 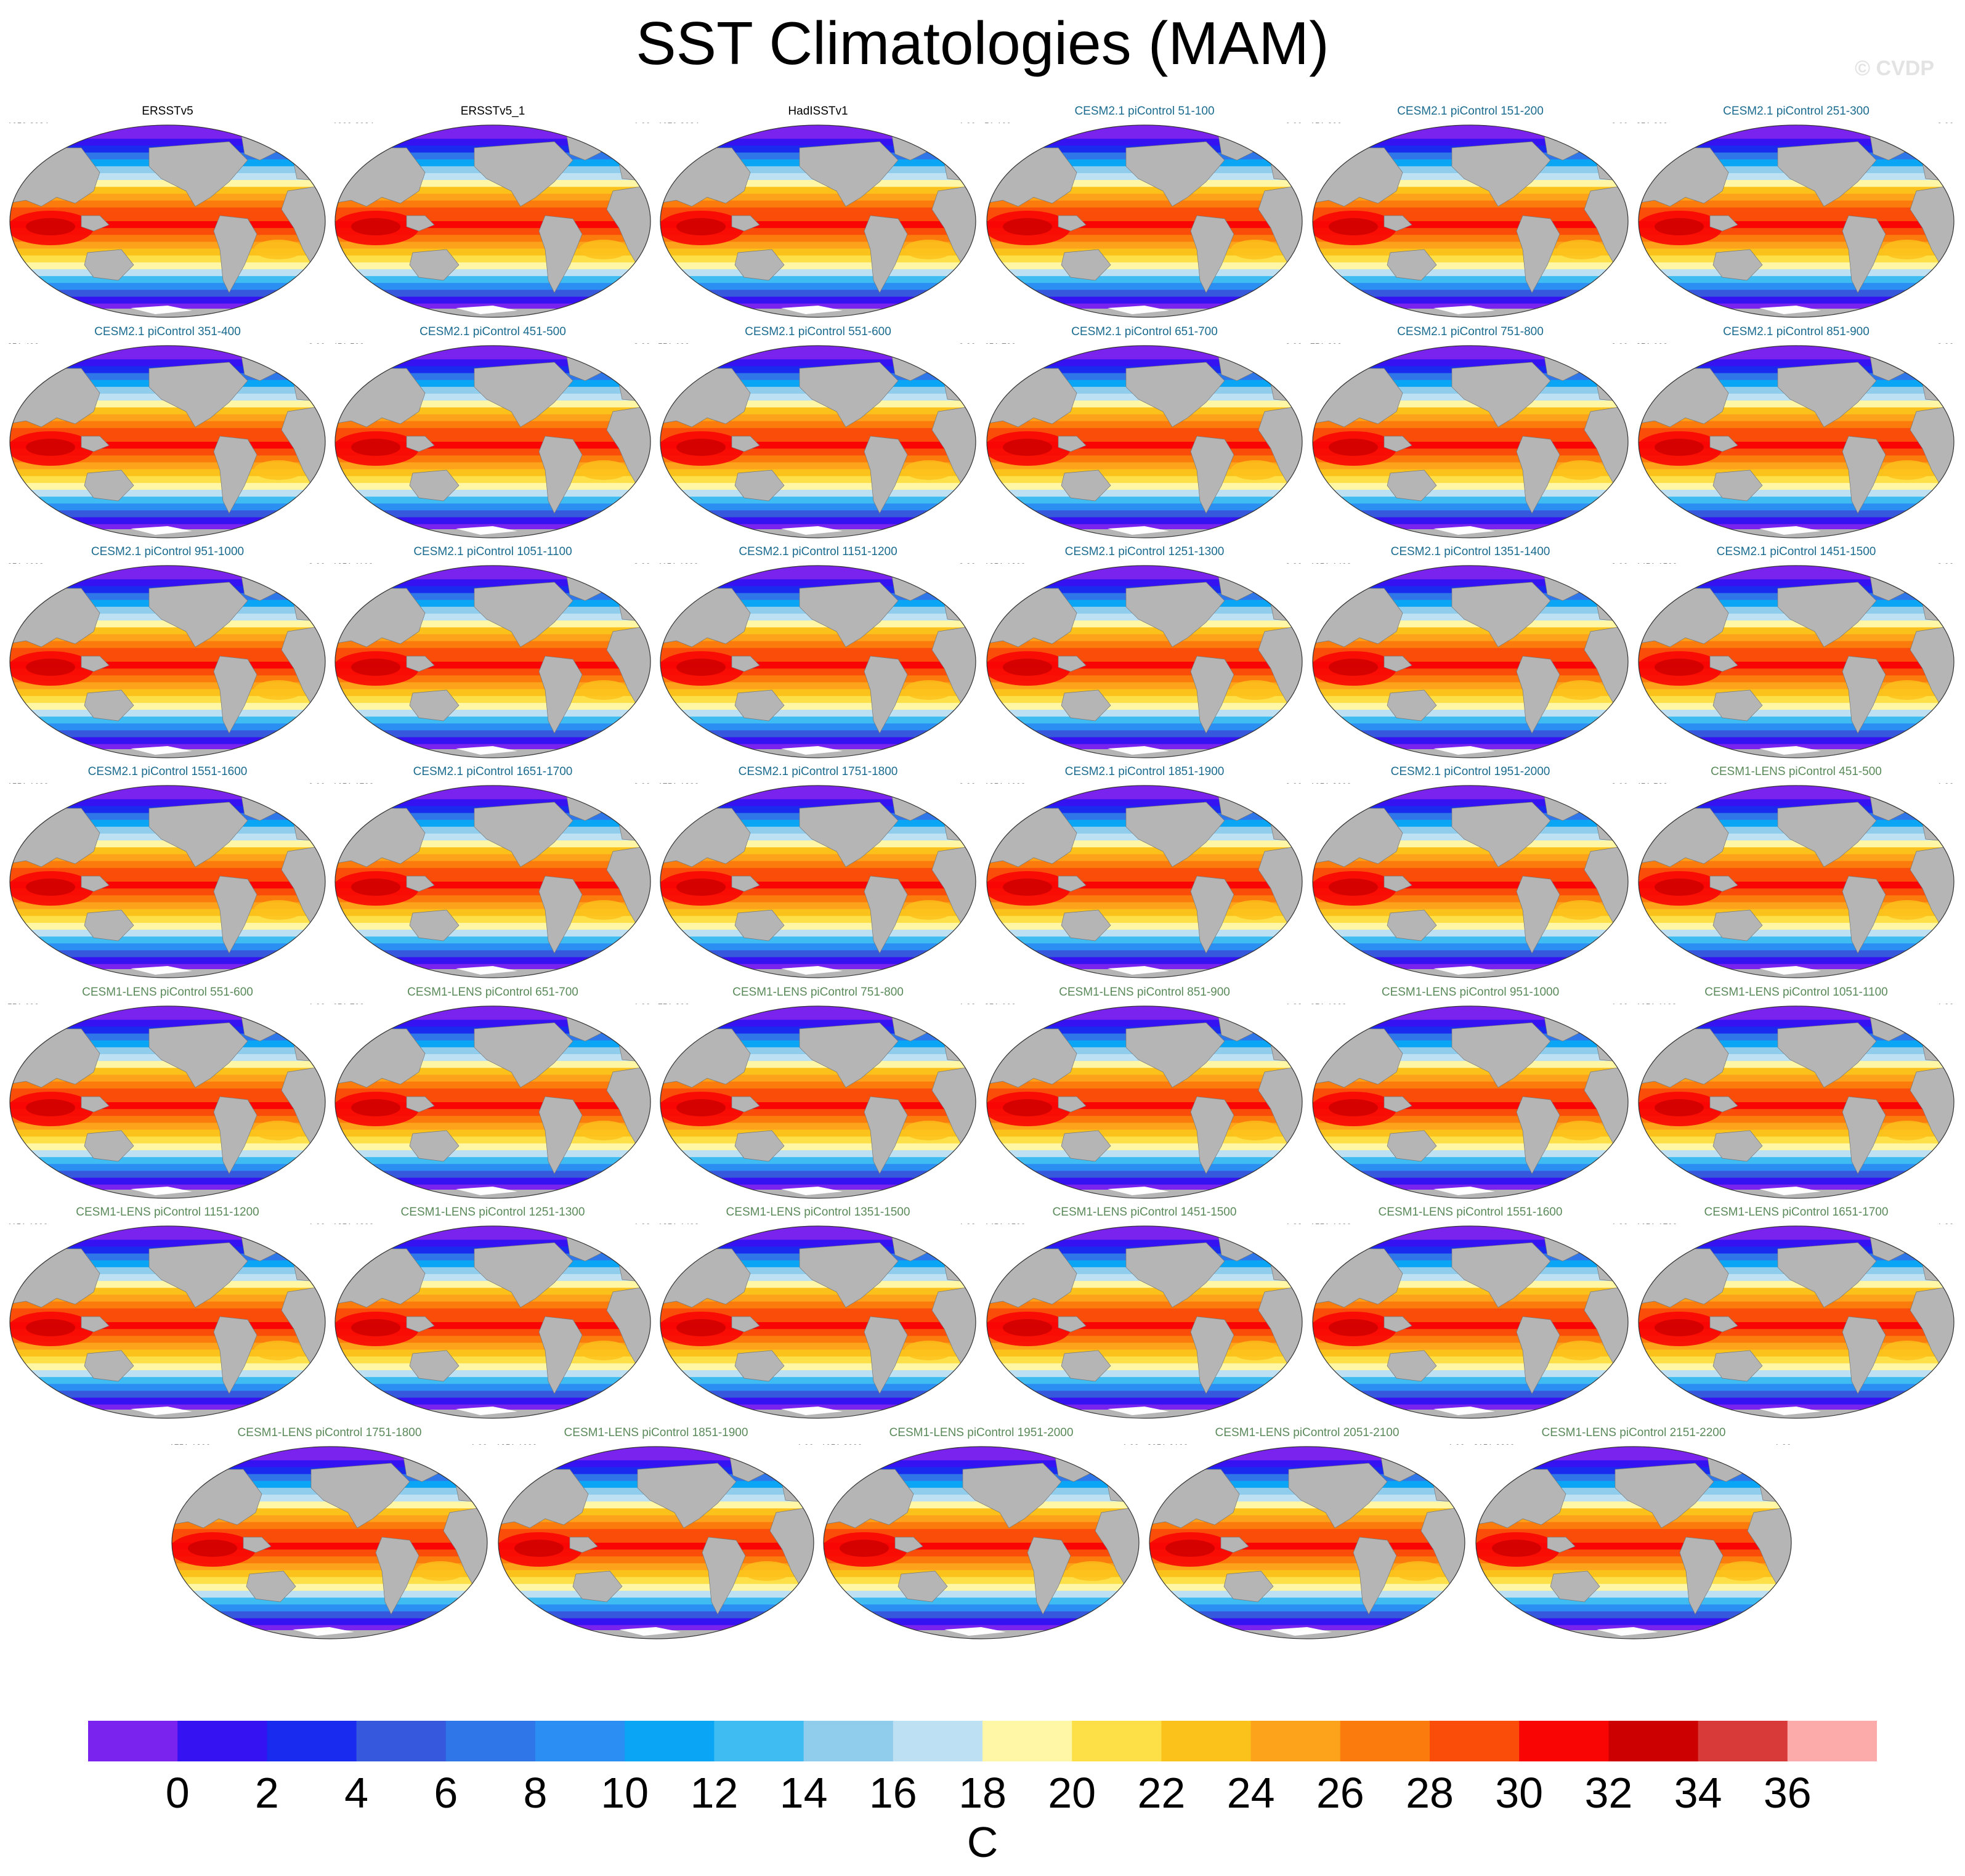 I want to click on map-panel: HadISSTv11979-2024r=1.00, so click(x=818, y=213).